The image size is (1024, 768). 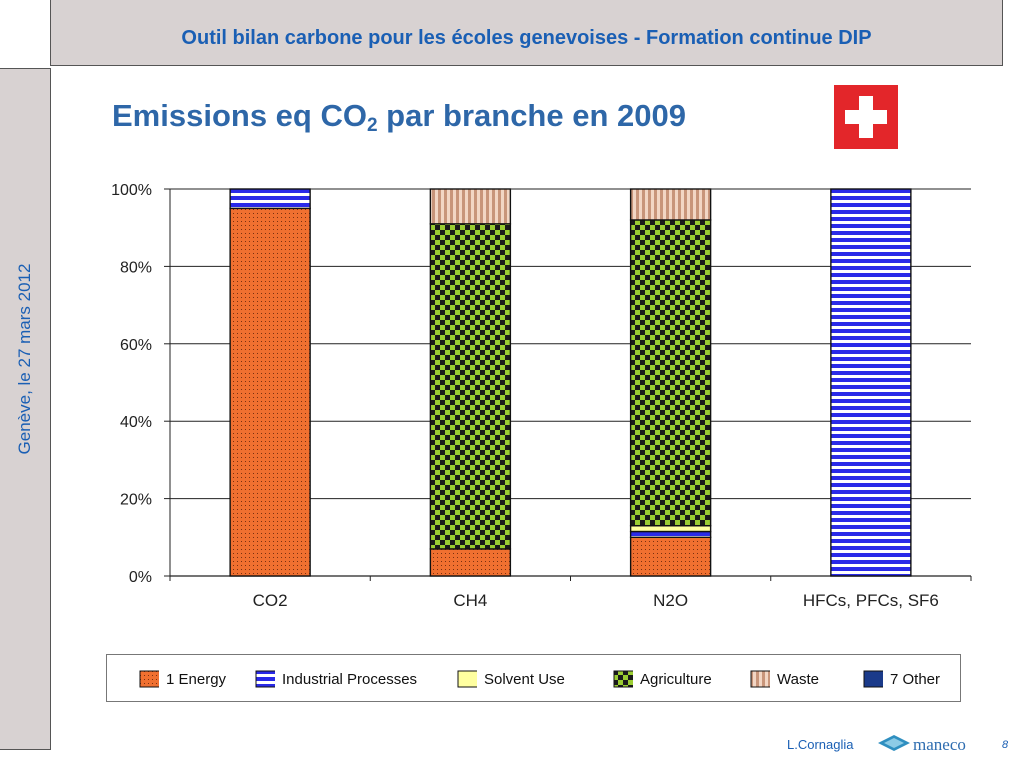 What do you see at coordinates (670, 528) in the screenshot?
I see `bar-segment-solvent` at bounding box center [670, 528].